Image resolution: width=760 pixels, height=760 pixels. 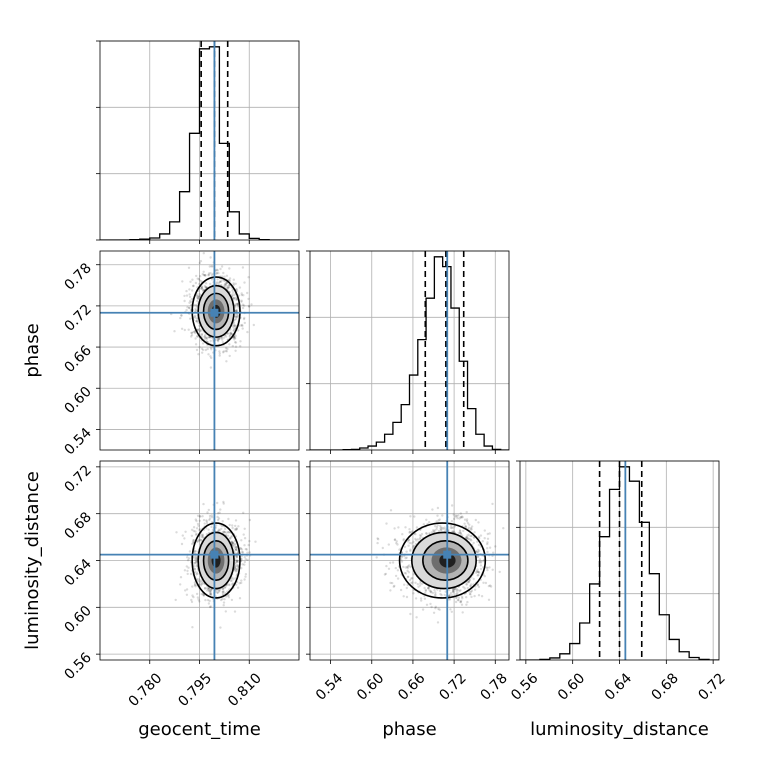 I want to click on hist-panel-geocent_time, so click(x=198, y=142).